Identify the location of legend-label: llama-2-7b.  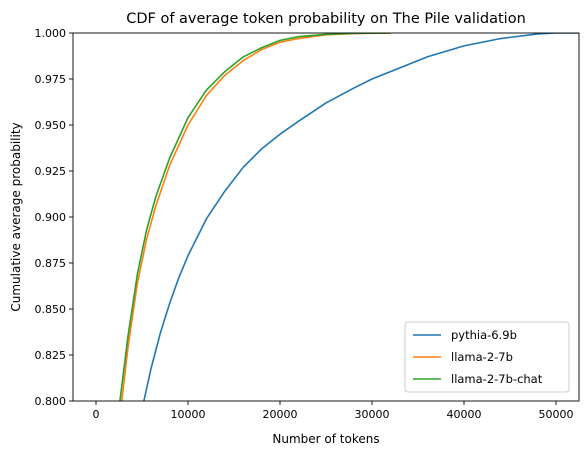
(482, 357).